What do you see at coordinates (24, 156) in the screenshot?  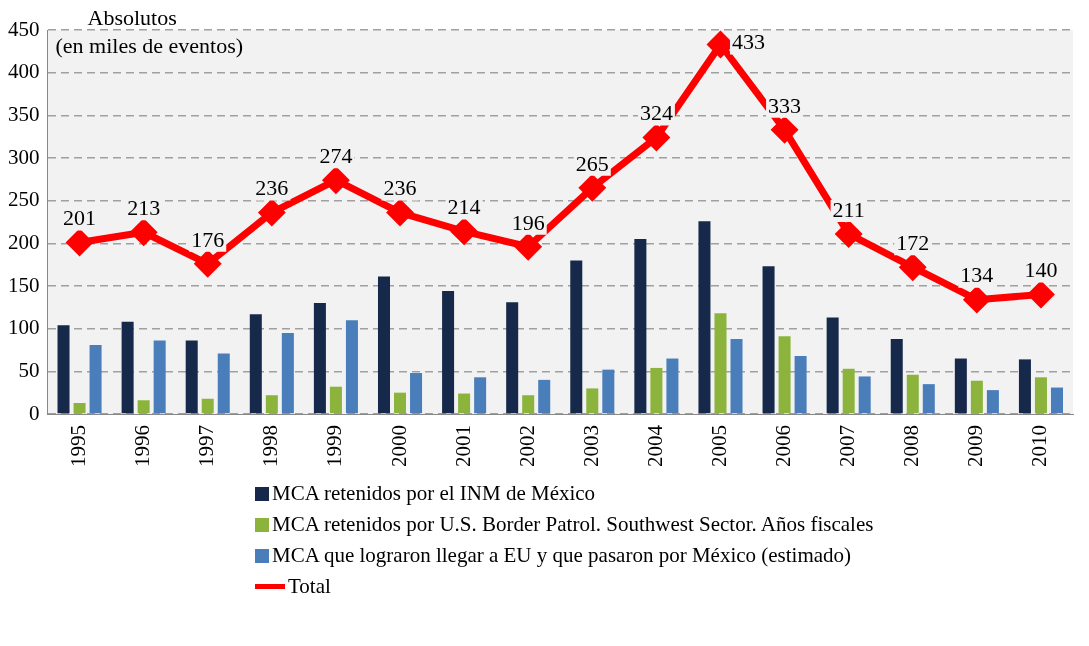 I see `y-tick-label: 300` at bounding box center [24, 156].